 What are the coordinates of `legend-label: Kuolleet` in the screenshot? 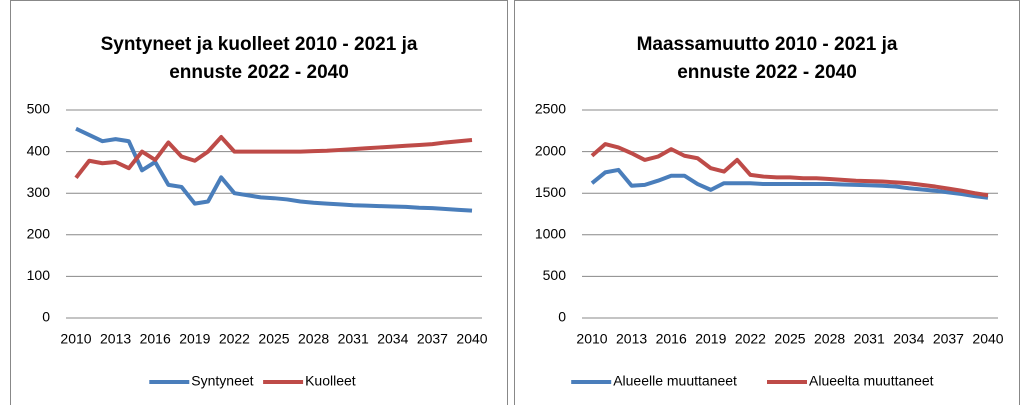 It's located at (330, 381).